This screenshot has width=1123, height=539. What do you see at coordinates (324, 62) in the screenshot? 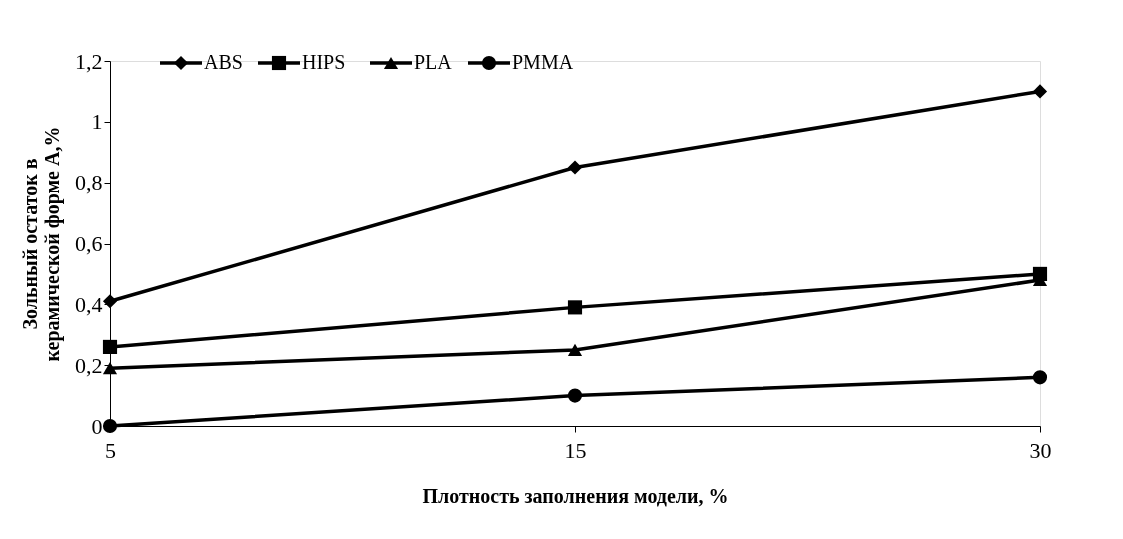
I see `legend-label: HIPS` at bounding box center [324, 62].